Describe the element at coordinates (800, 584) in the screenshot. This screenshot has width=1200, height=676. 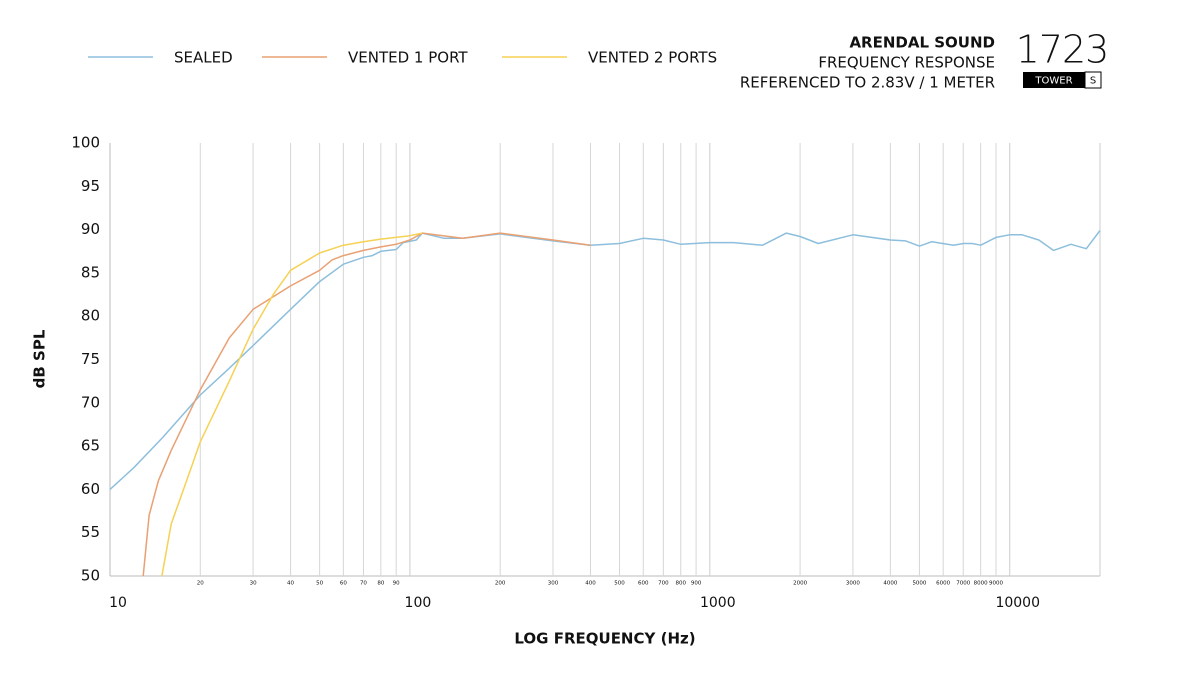
I see `x-minor-tick-label: 2000` at that location.